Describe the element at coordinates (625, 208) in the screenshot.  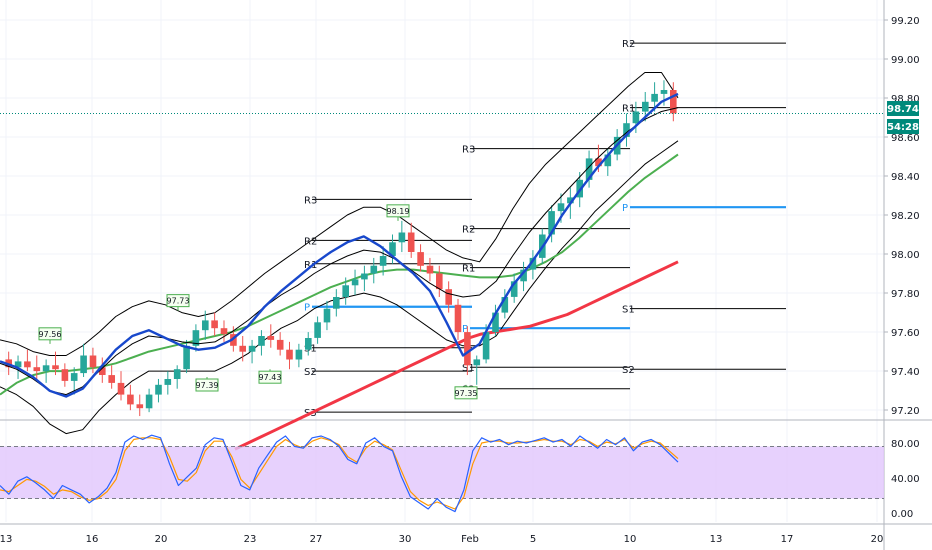
I see `pivot-label-p: P` at that location.